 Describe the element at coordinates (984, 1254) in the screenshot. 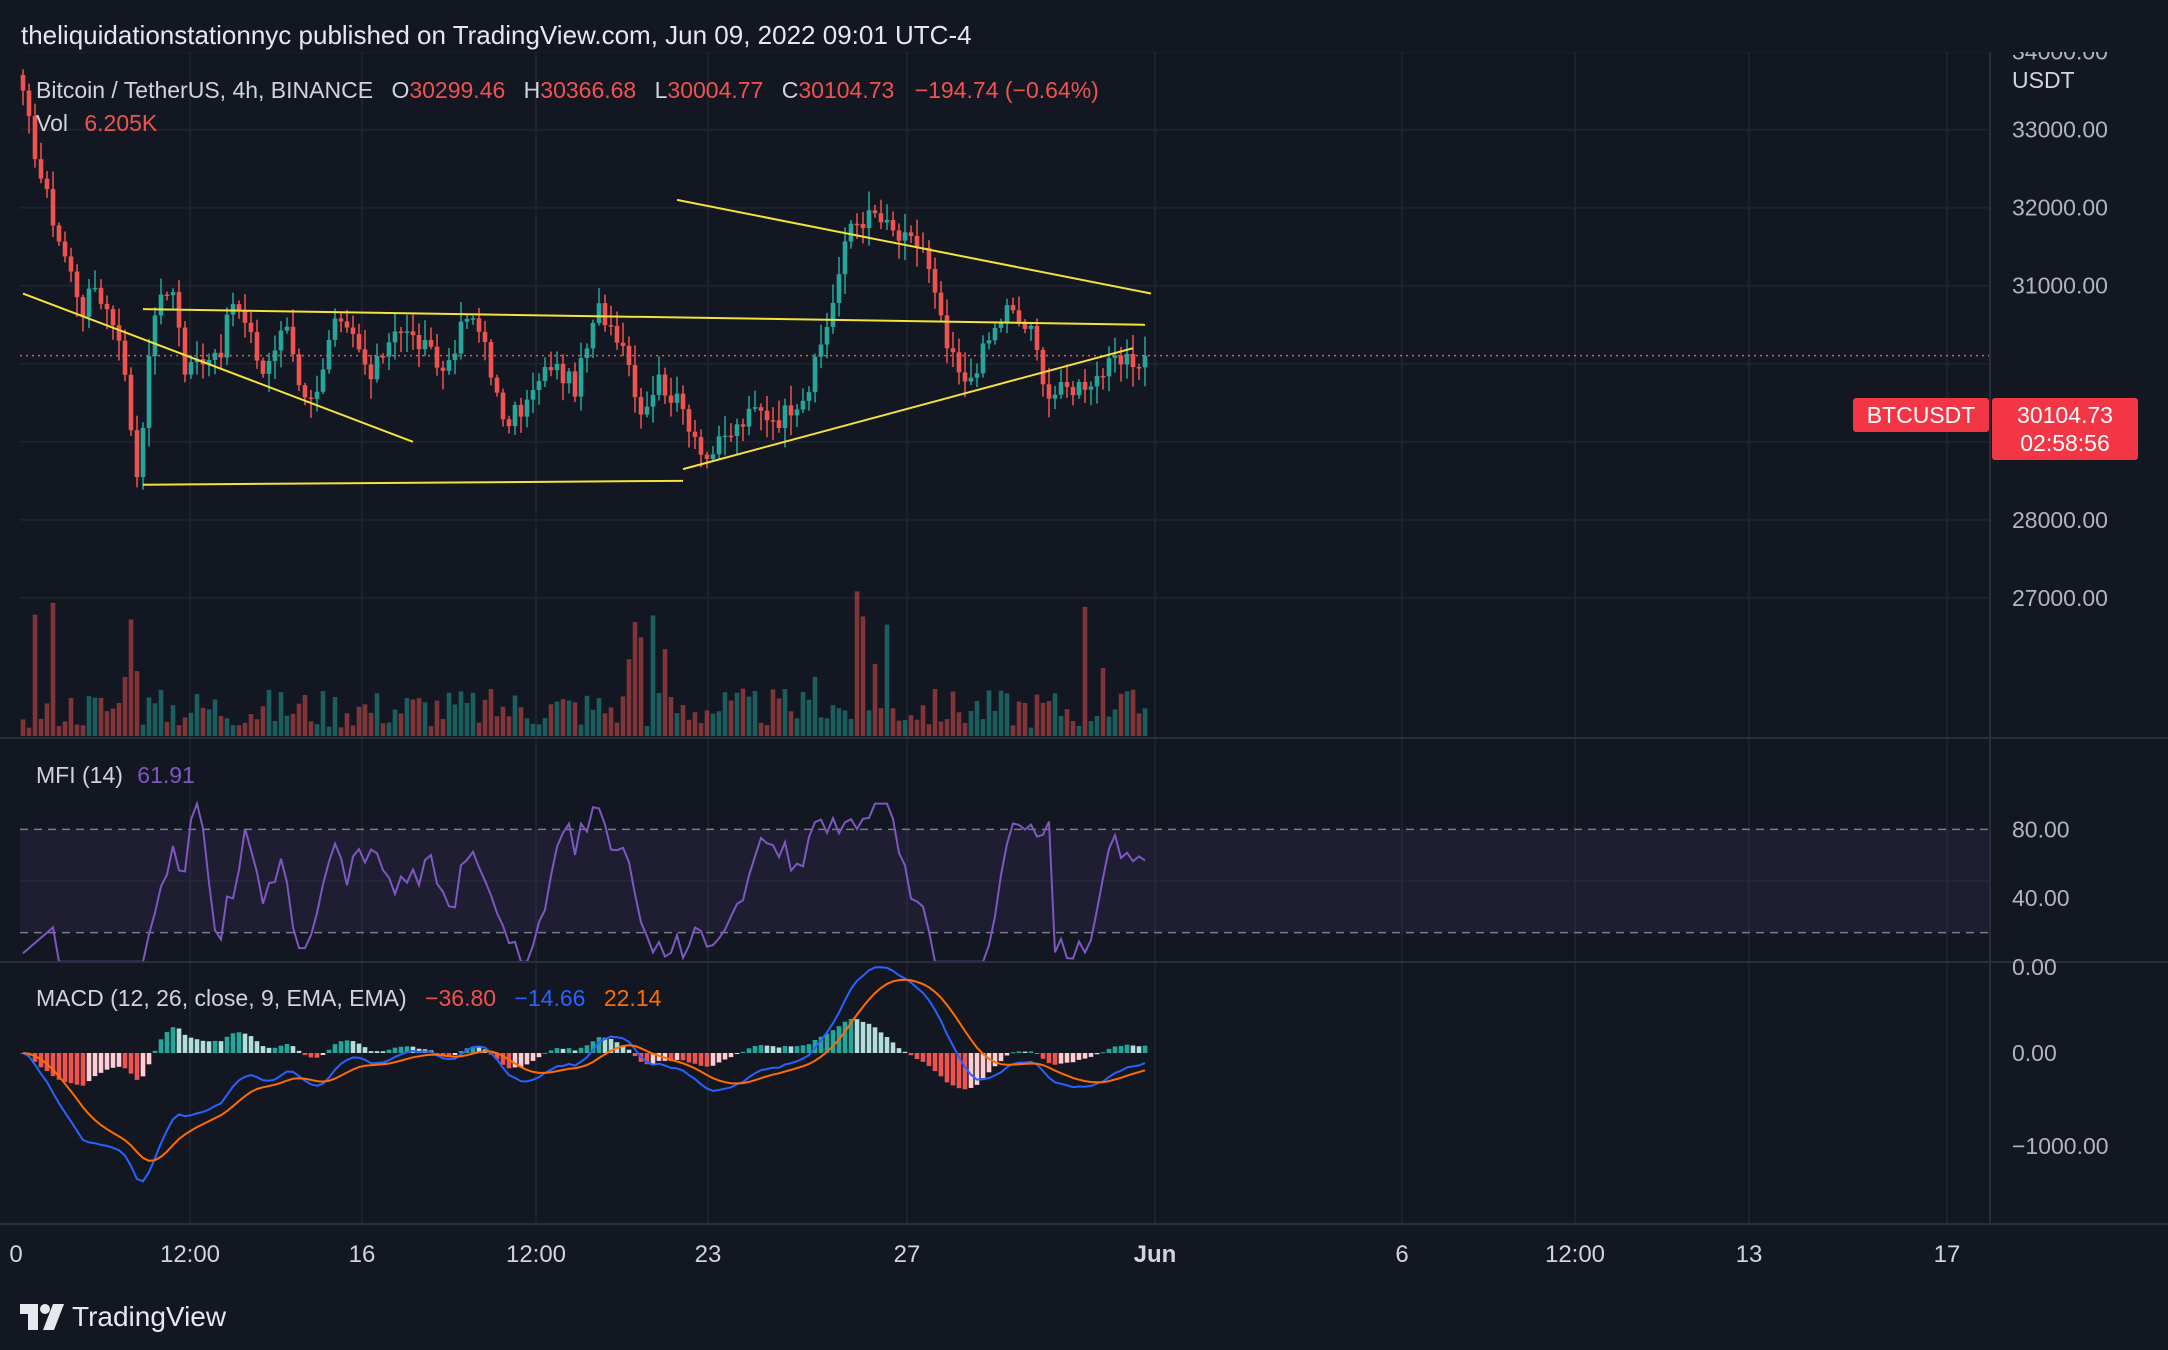

I see `time-axis: 0 12:00 16 12:00 23 27 Jun 6 12:00 13 17` at that location.